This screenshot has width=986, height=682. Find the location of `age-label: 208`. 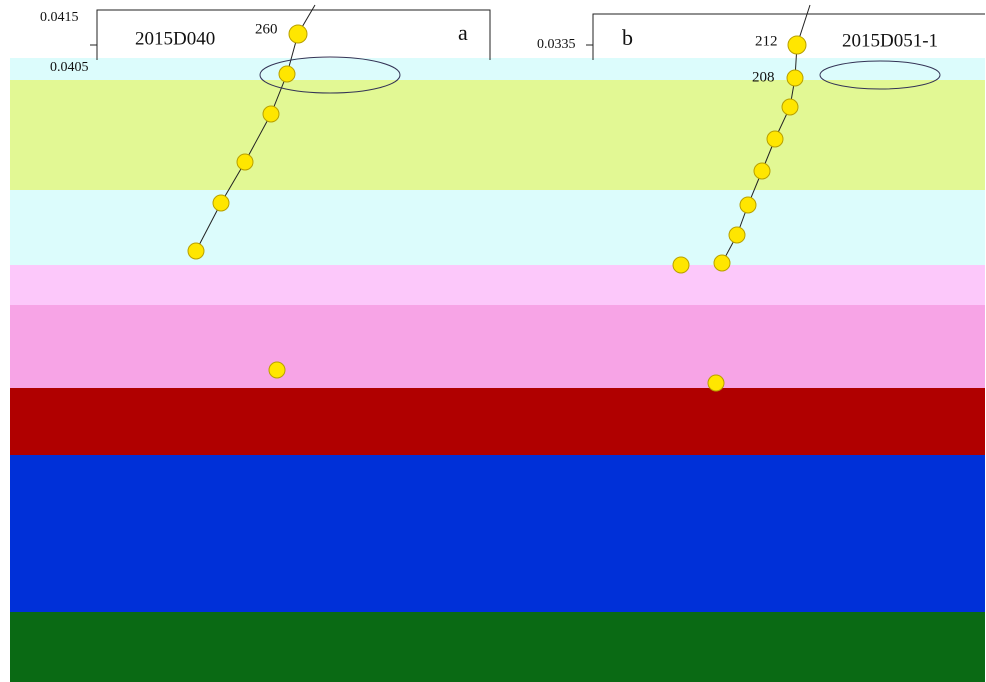

age-label: 208 is located at coordinates (763, 77).